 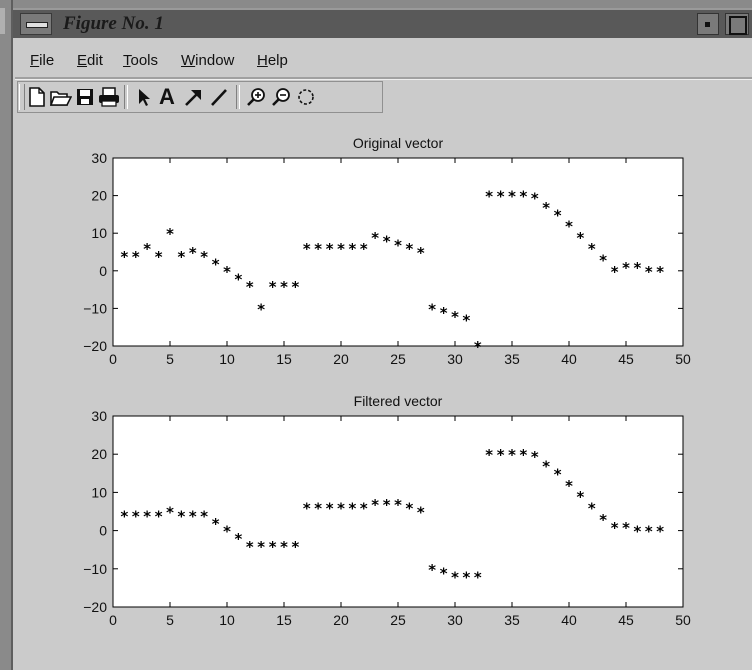 I want to click on insert-text-icon: A, so click(x=167, y=96).